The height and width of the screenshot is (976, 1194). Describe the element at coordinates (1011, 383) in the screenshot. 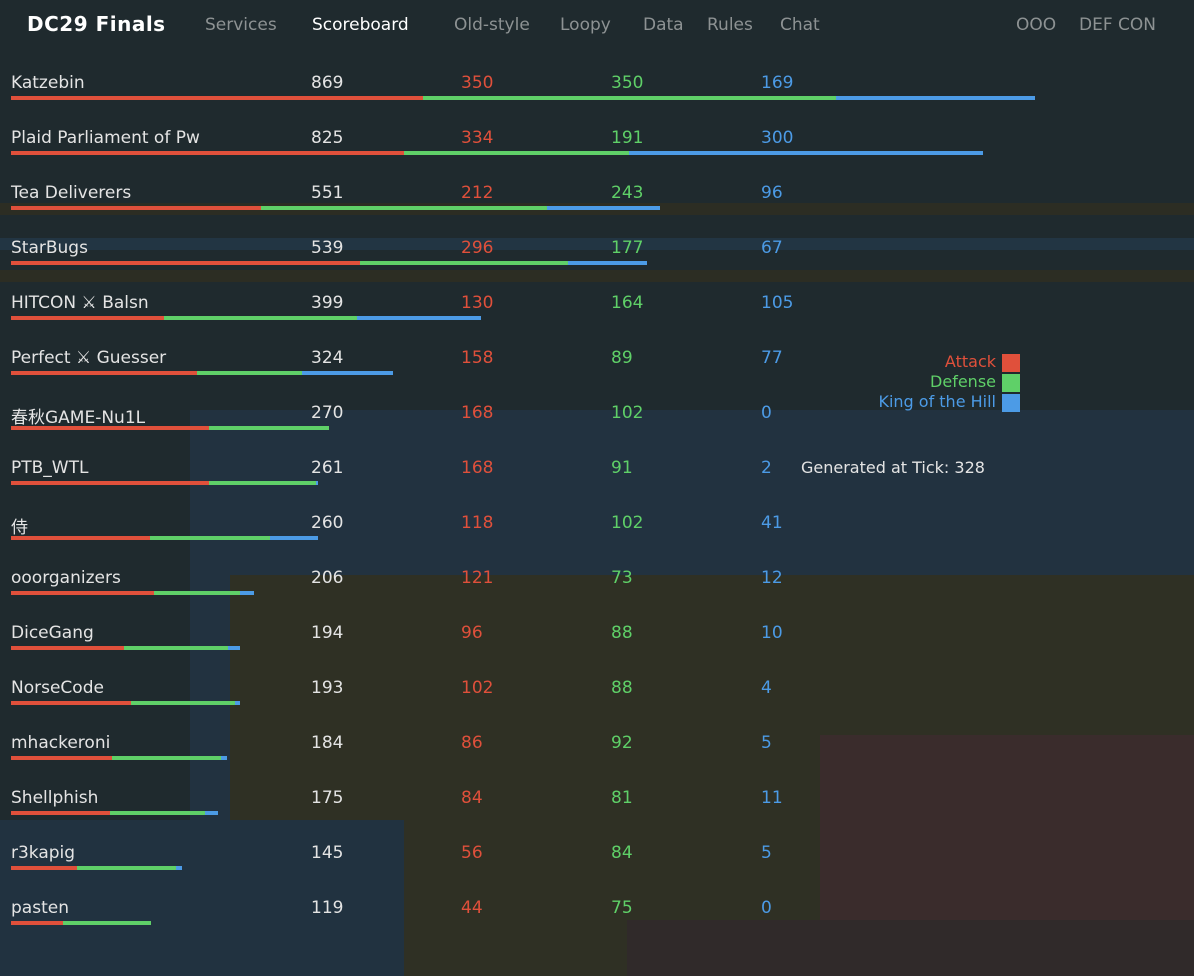

I see `legend-defense-swatch` at that location.